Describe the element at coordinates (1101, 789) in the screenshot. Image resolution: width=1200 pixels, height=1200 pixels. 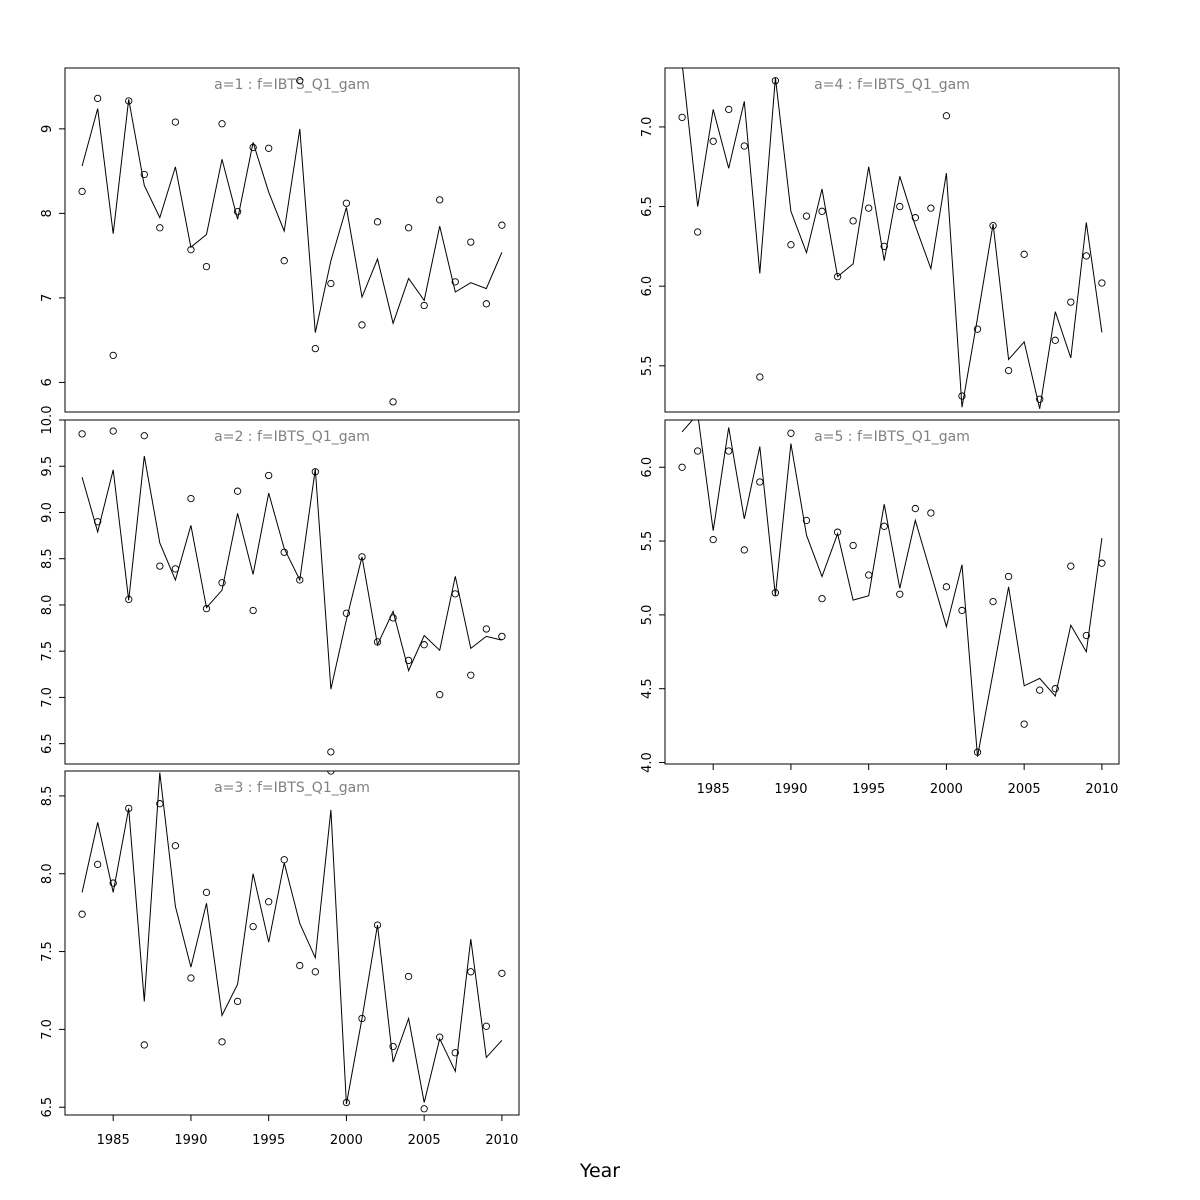
I see `x-tick-label: 2010` at that location.